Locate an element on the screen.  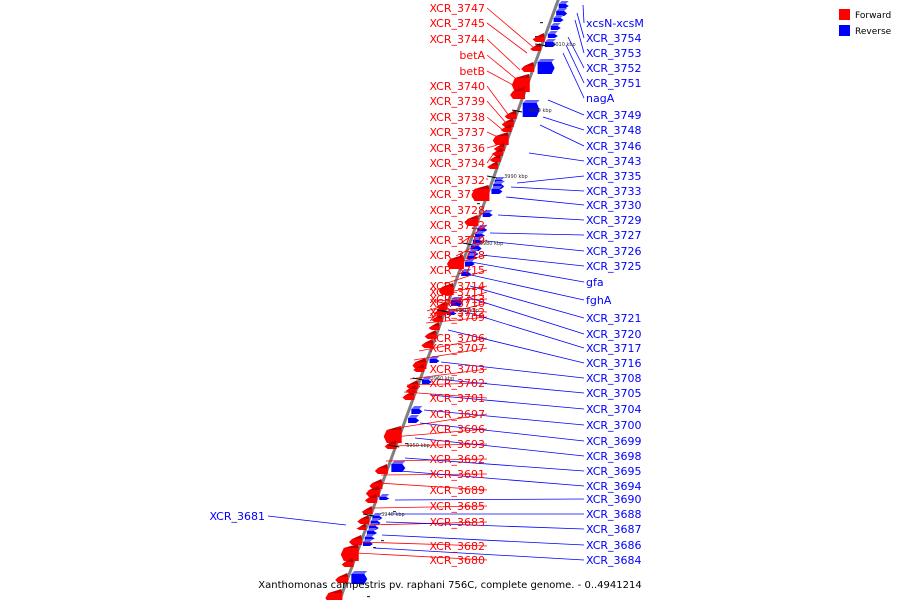
forward-gene-label: XCR_3689 is located at coordinates (457, 490).